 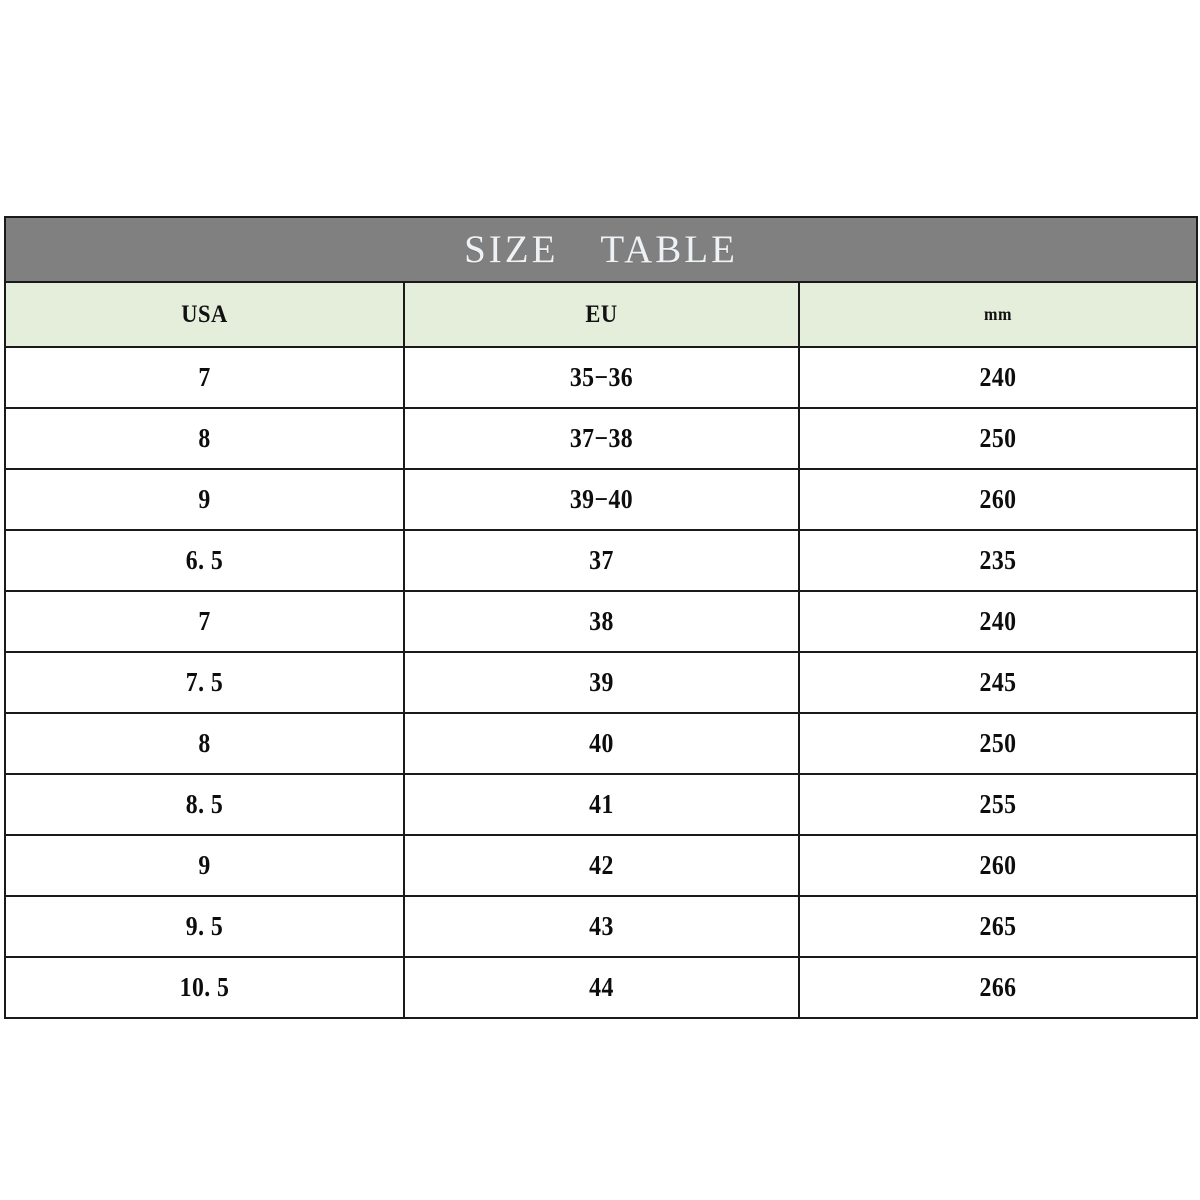 I want to click on cell-eu: 39, so click(x=601, y=682).